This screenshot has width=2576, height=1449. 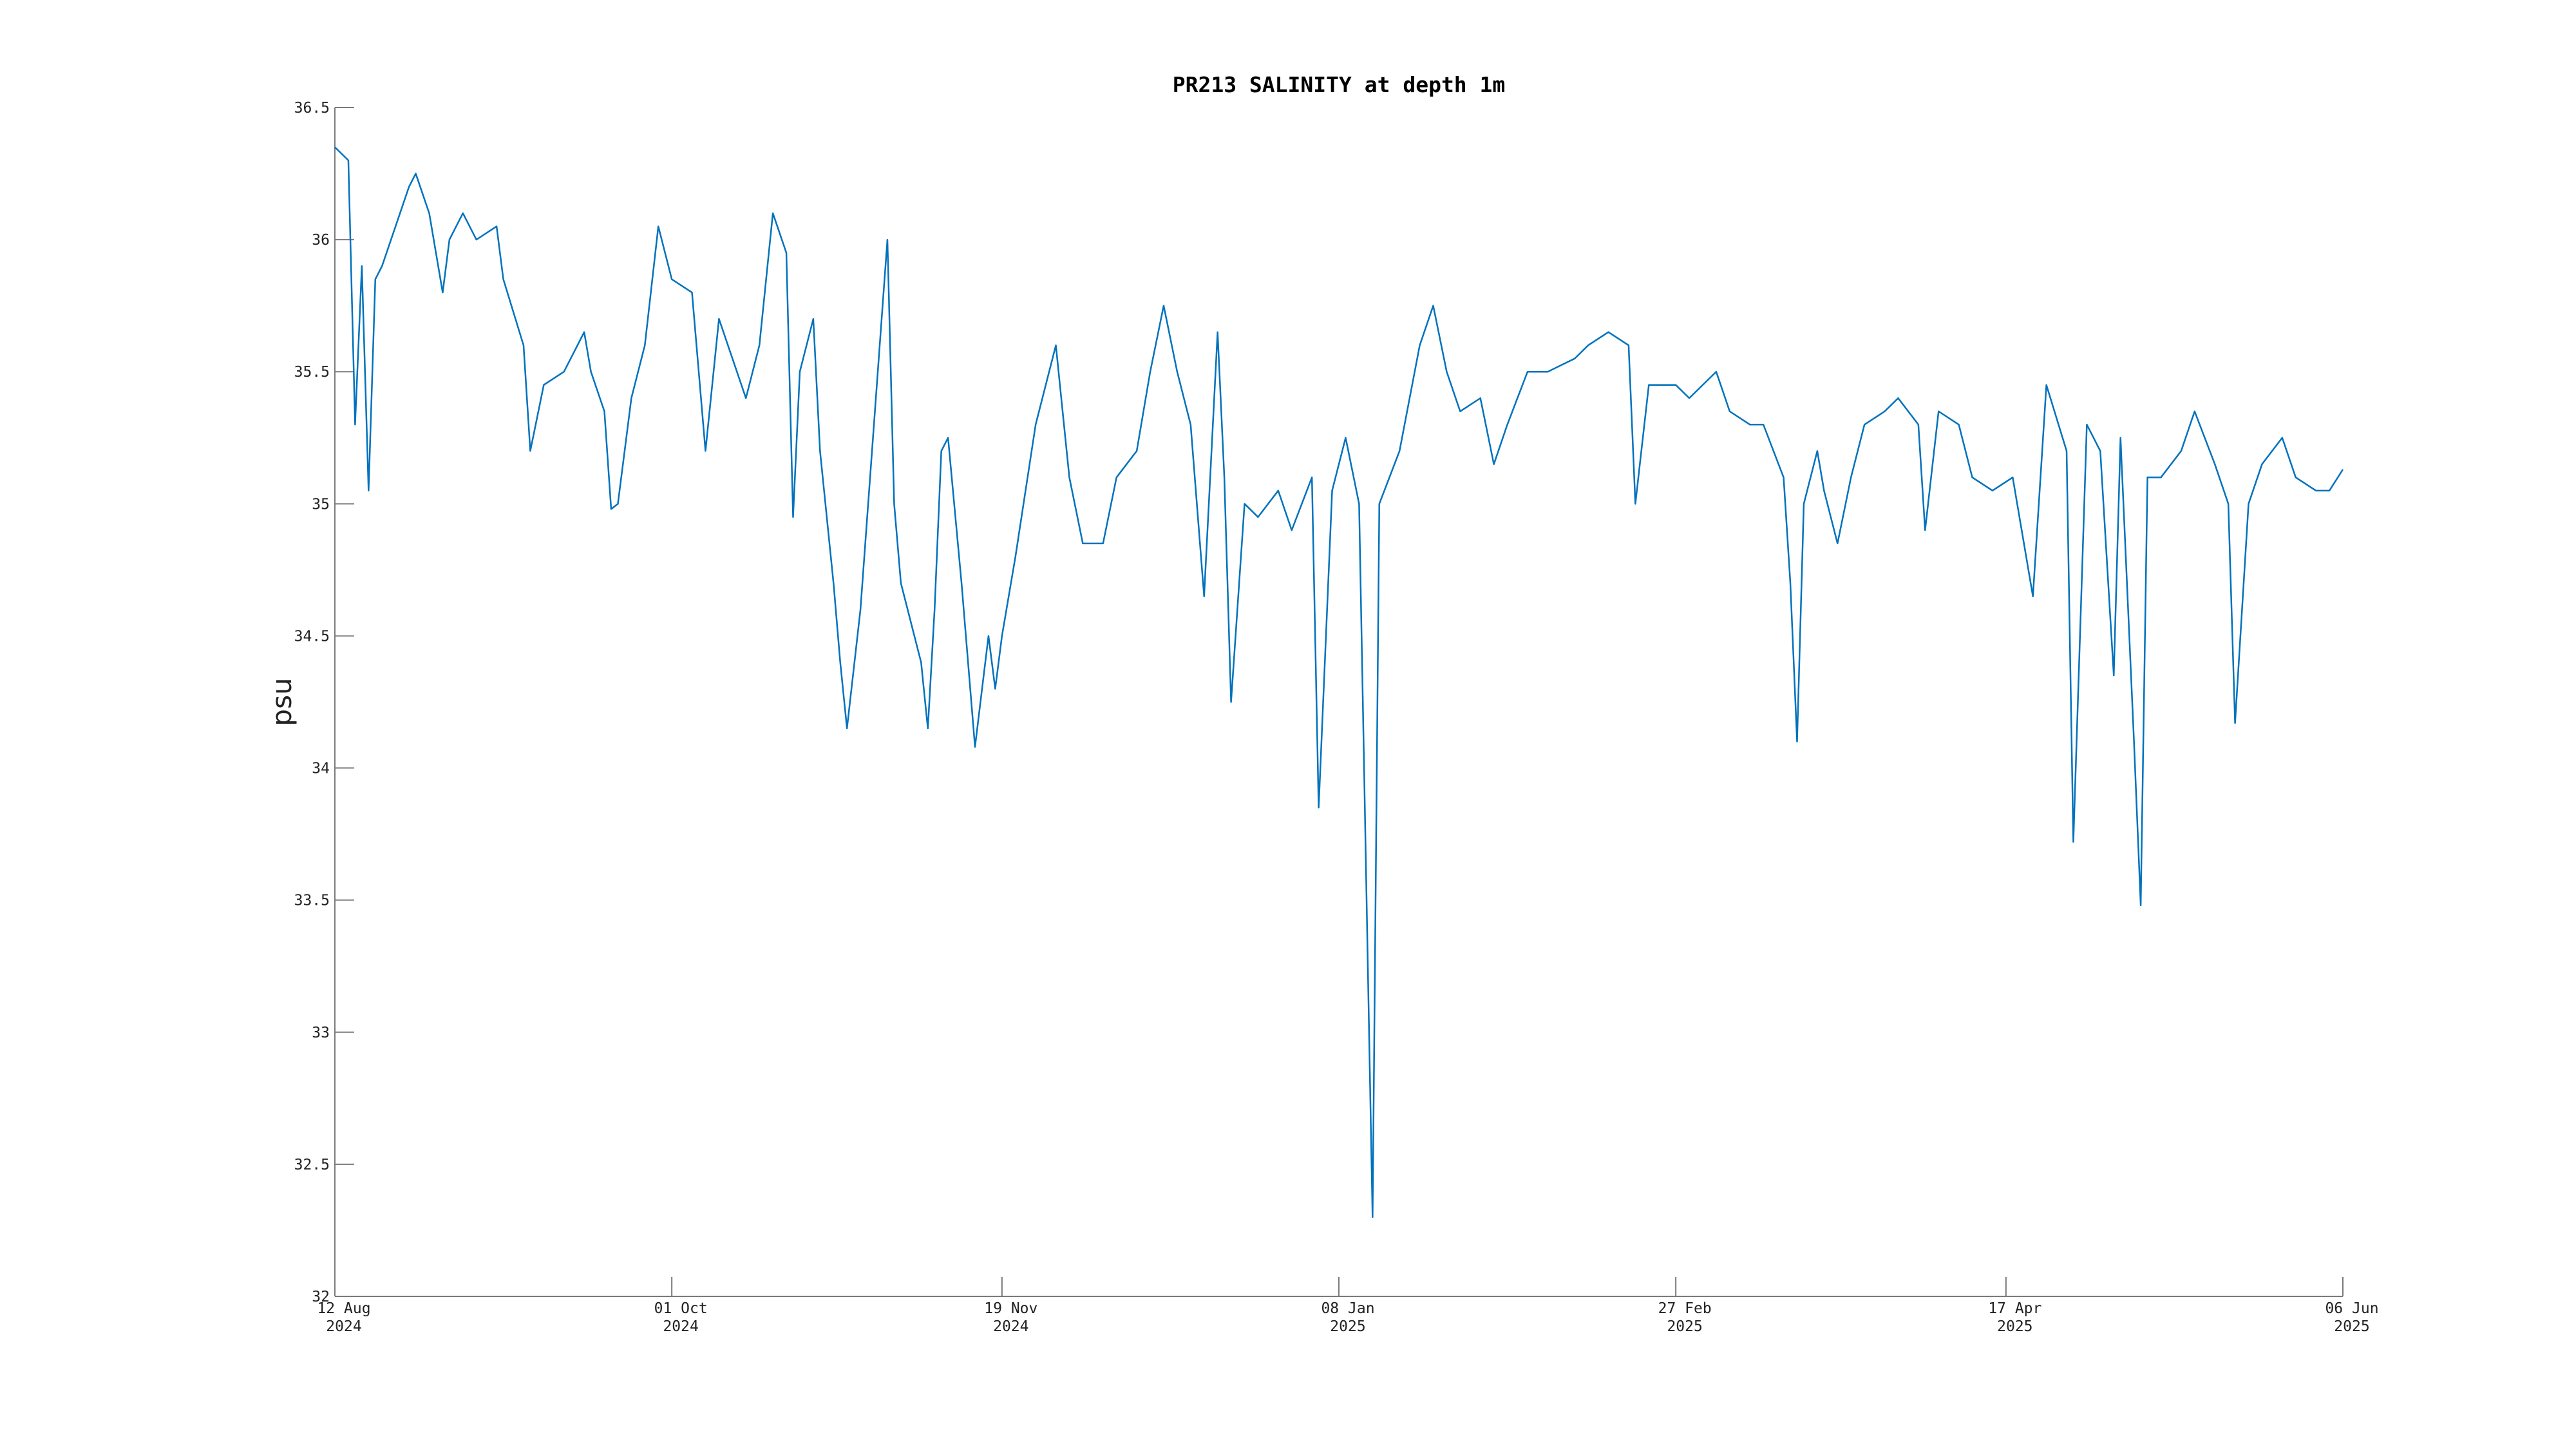 What do you see at coordinates (343, 1318) in the screenshot?
I see `x-tick-label: 12 Aug 2024` at bounding box center [343, 1318].